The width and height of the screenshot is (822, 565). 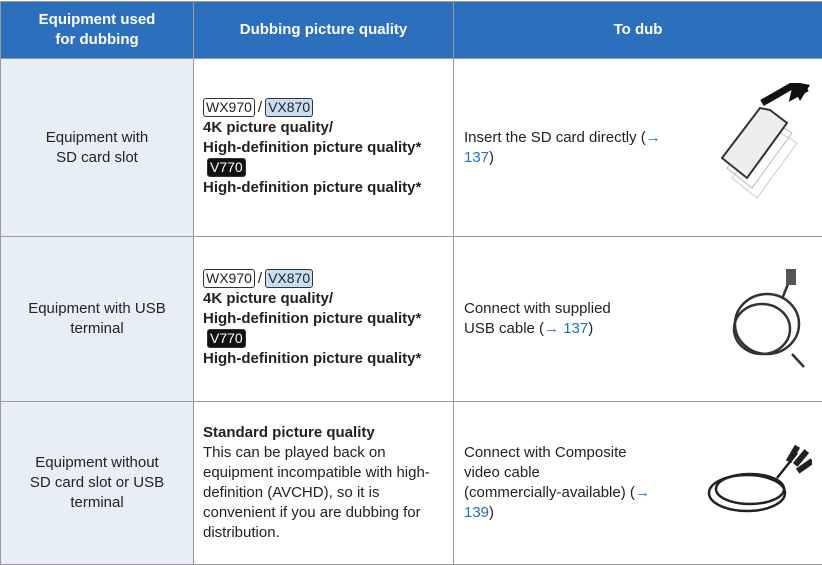 I want to click on av-cable-icon, so click(x=759, y=478).